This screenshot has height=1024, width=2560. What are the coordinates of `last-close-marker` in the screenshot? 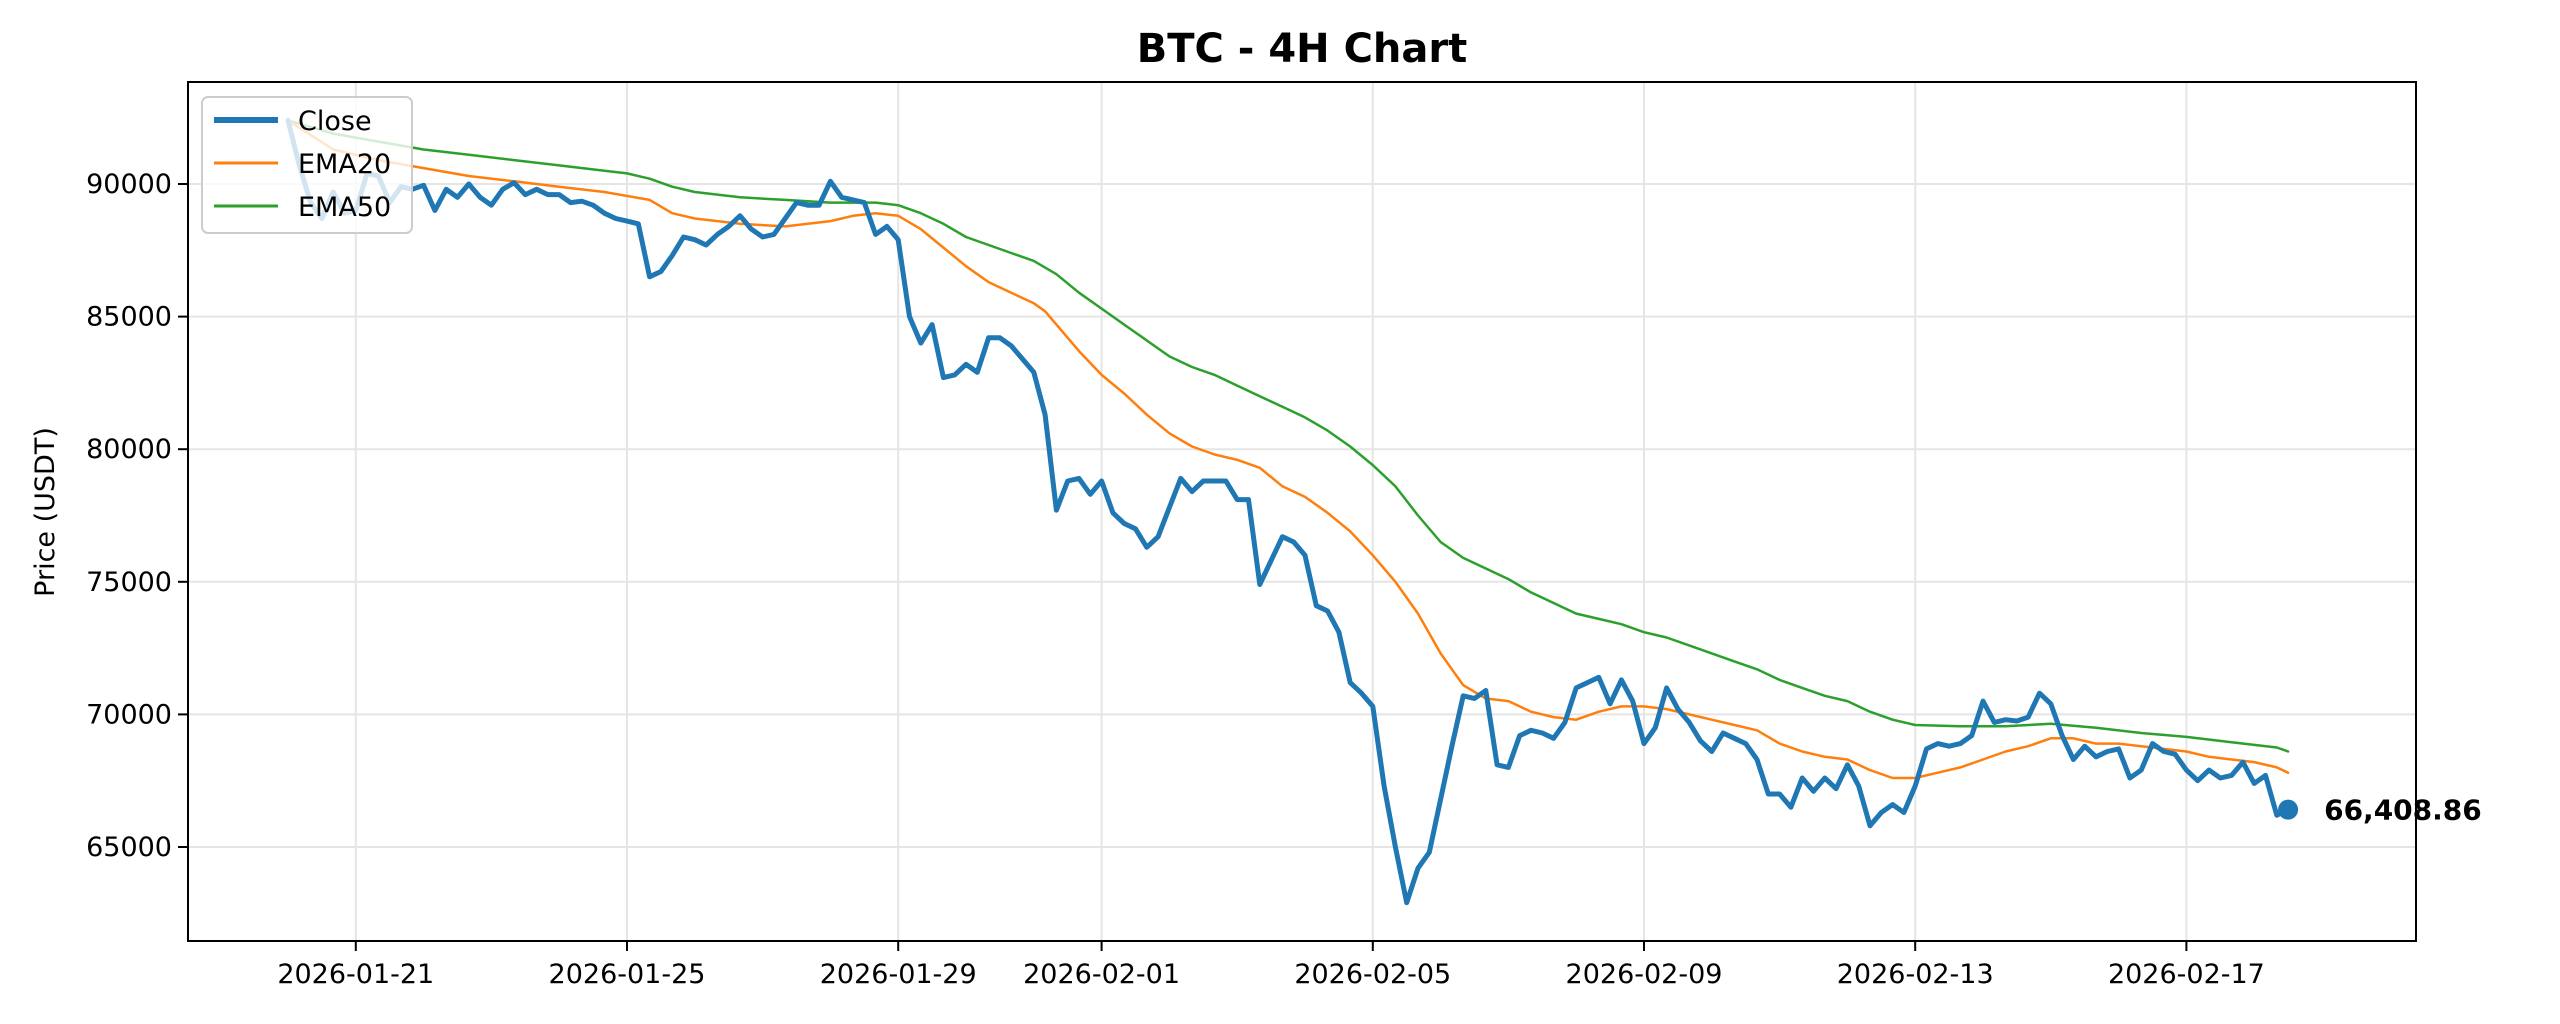 It's located at (2288, 809).